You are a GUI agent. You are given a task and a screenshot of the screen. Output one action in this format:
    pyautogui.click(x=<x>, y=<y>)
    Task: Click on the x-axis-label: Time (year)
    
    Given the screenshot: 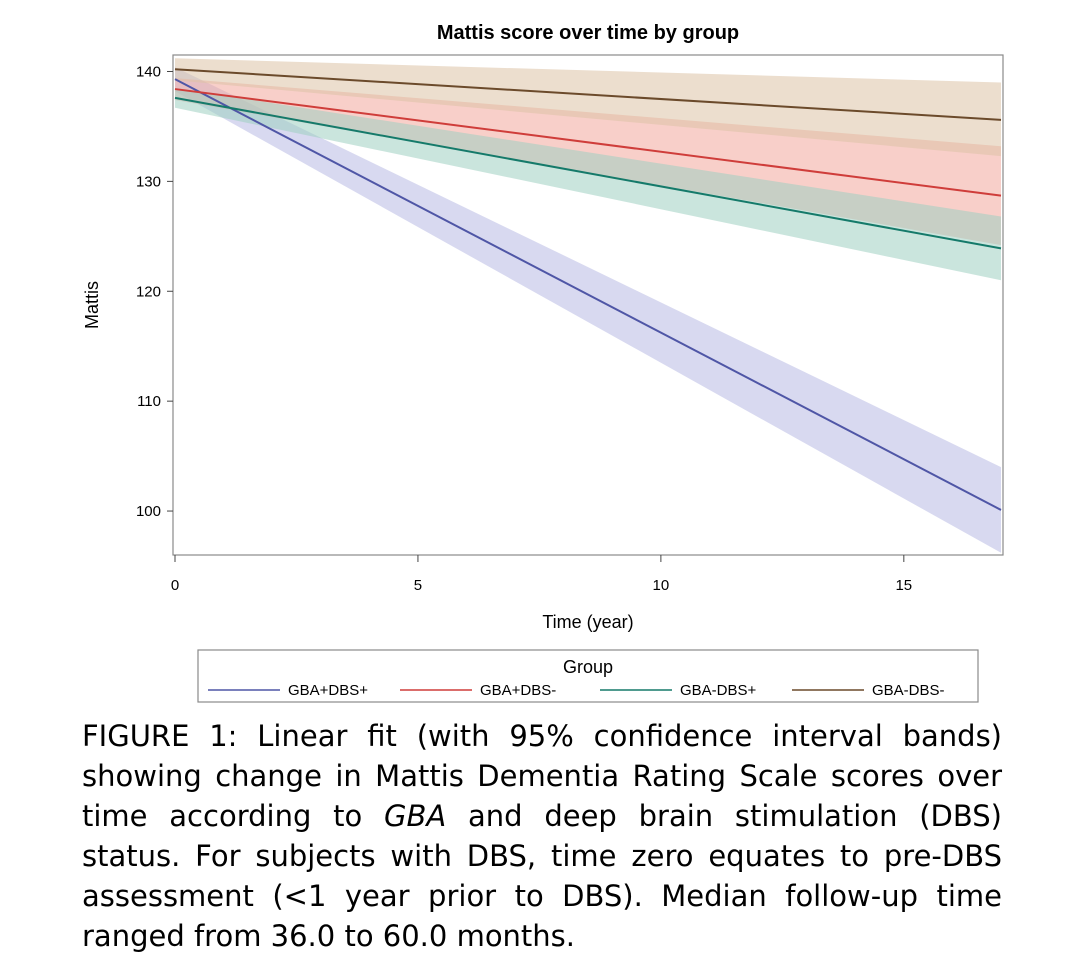 What is the action you would take?
    pyautogui.click(x=587, y=622)
    